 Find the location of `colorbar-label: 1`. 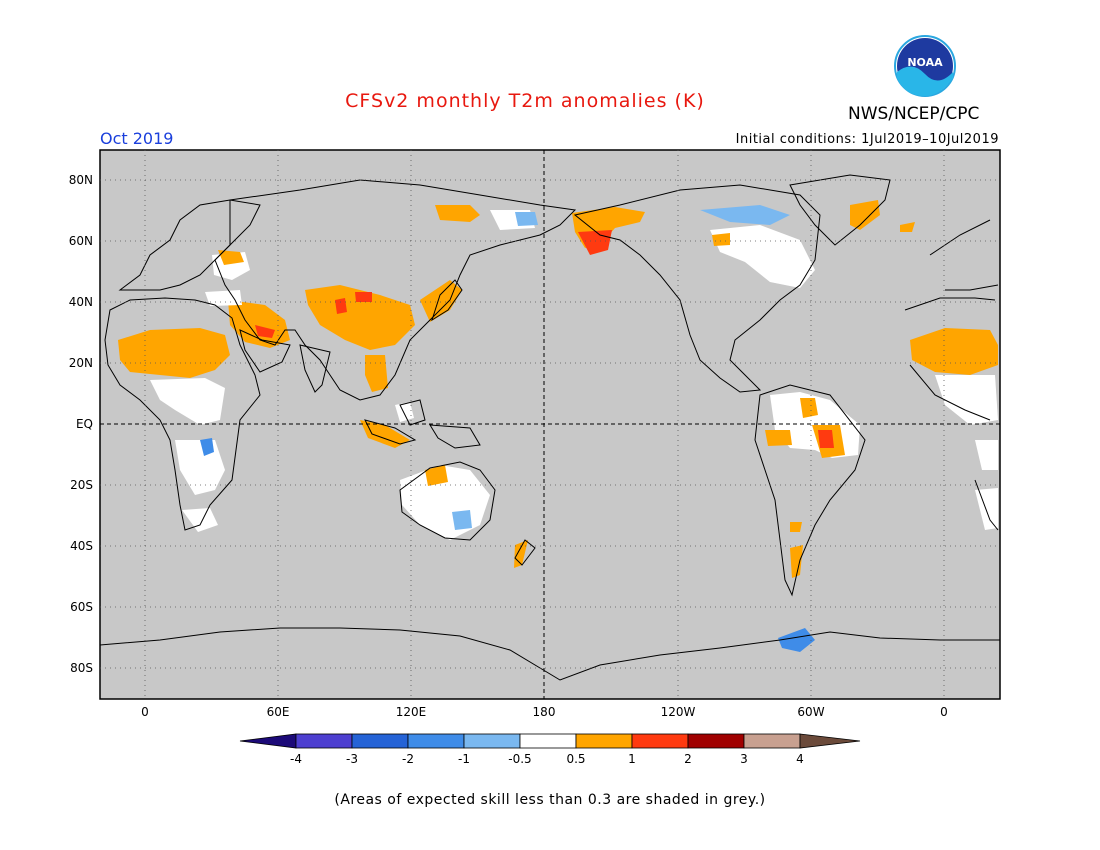

colorbar-label: 1 is located at coordinates (632, 759).